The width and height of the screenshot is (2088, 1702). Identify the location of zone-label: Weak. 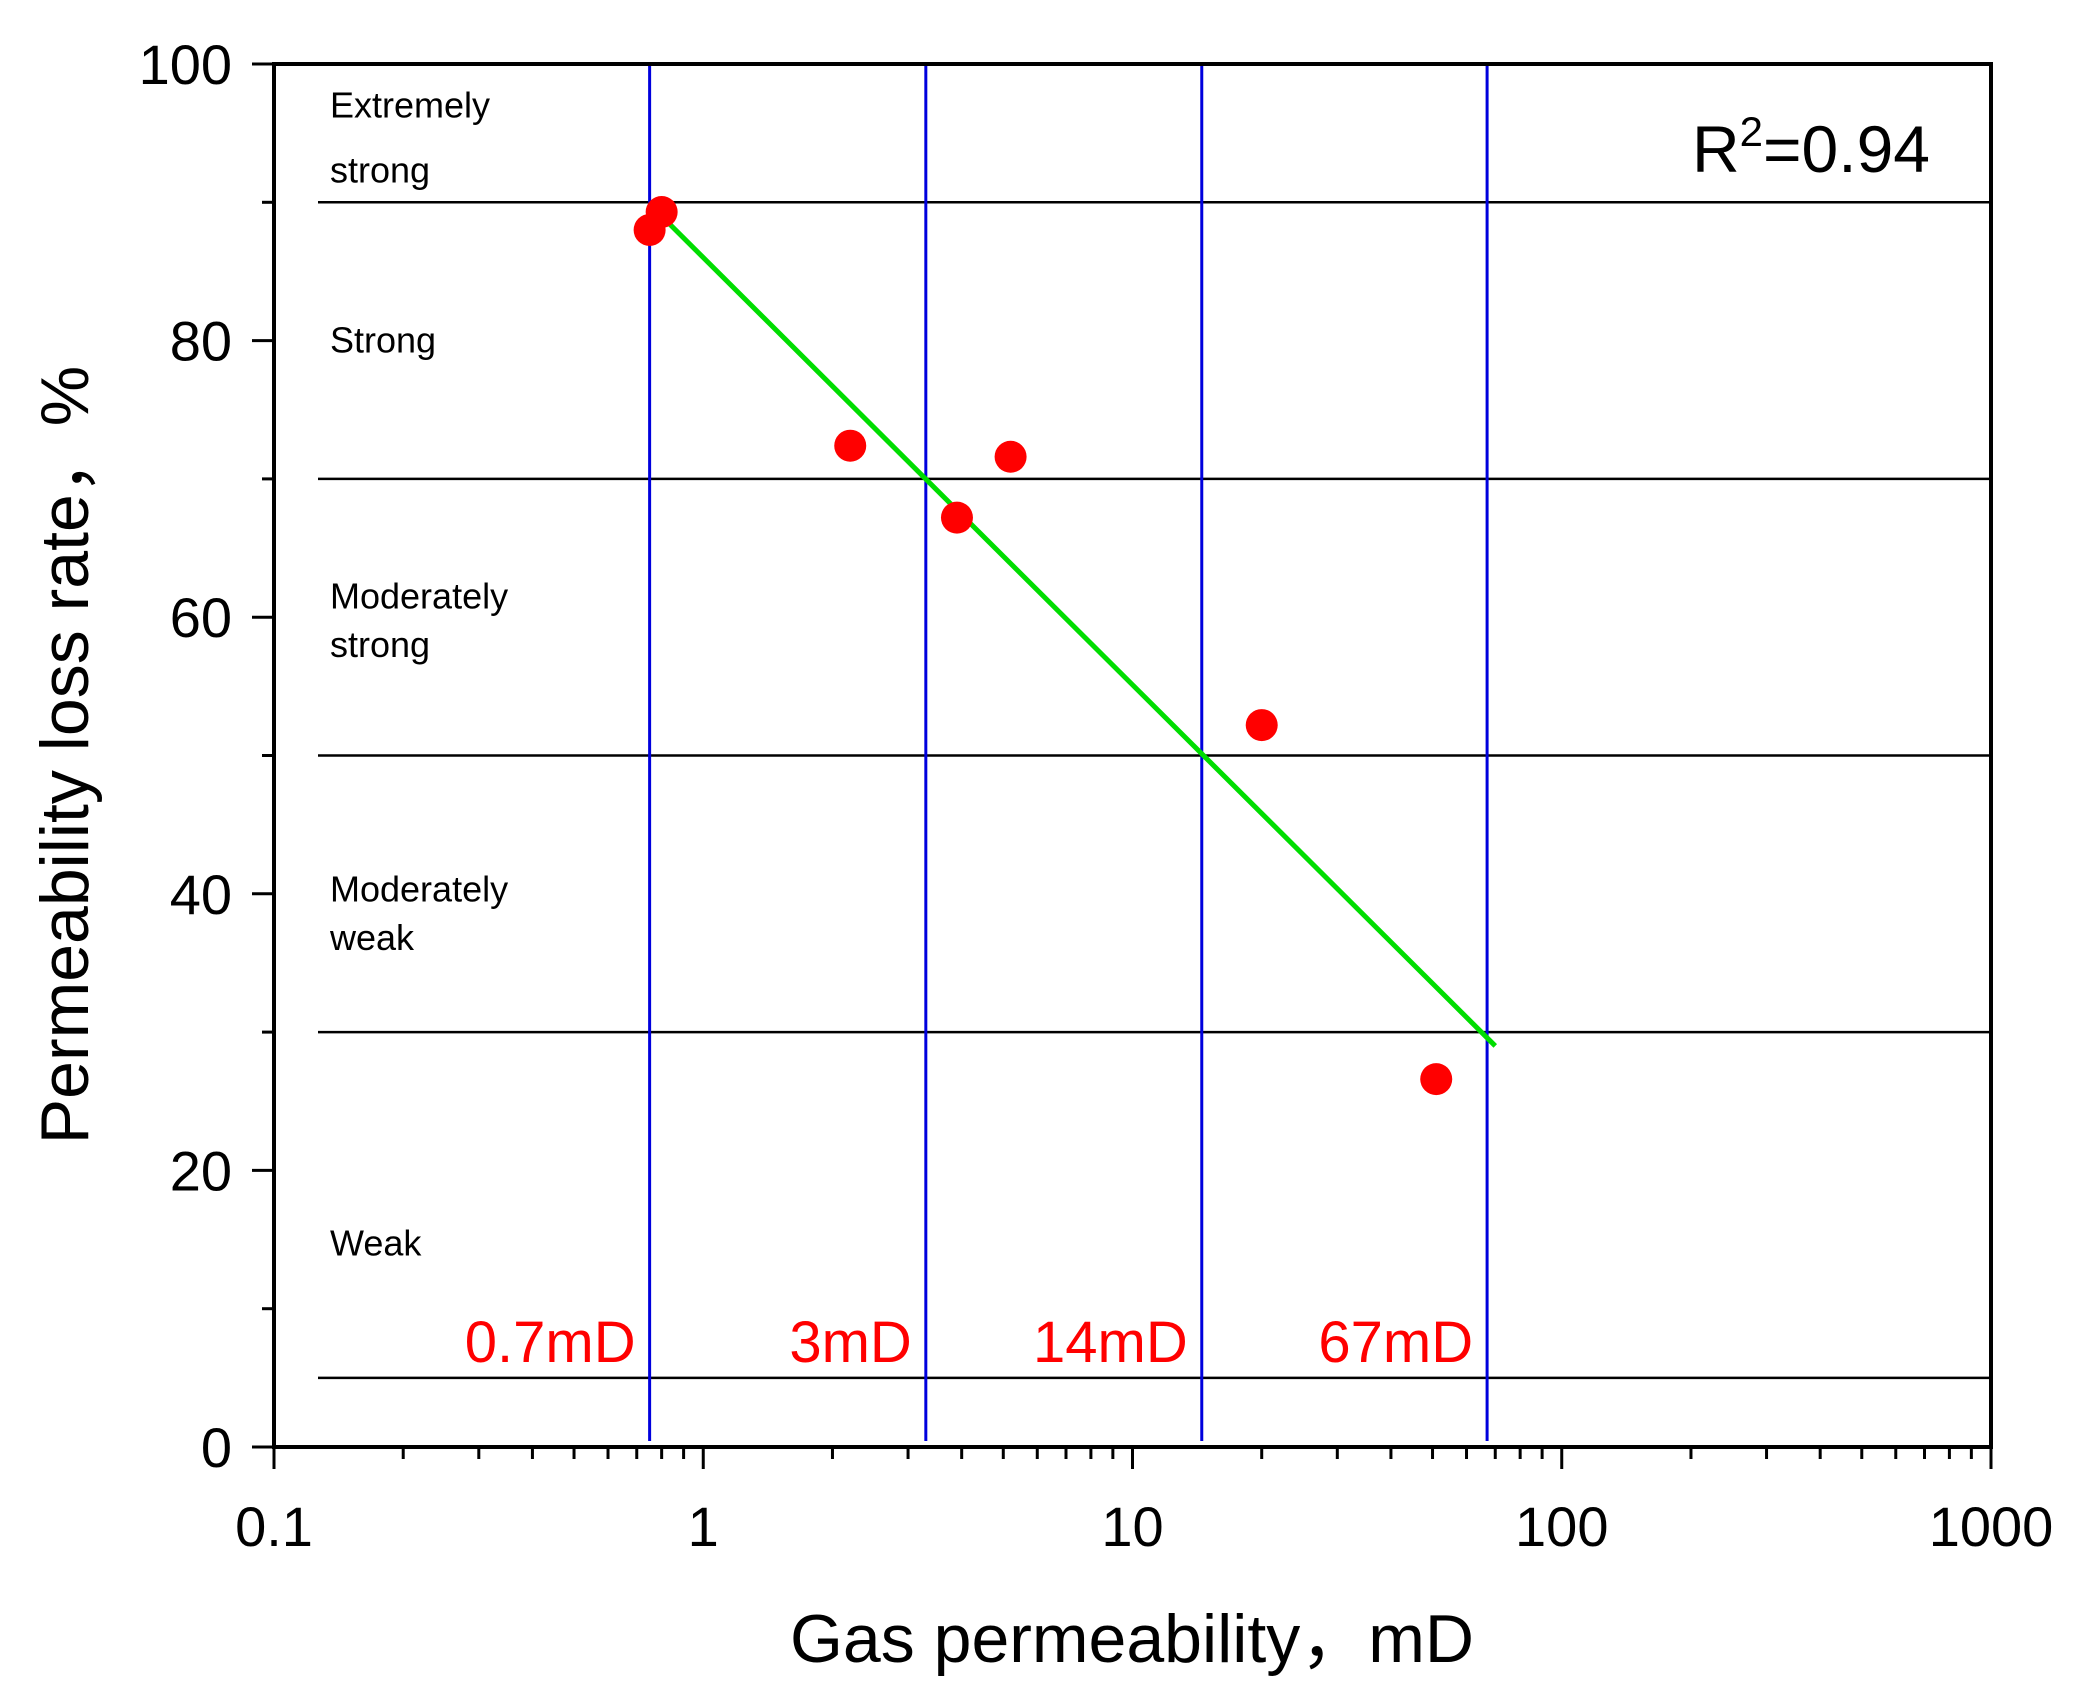
(376, 1243).